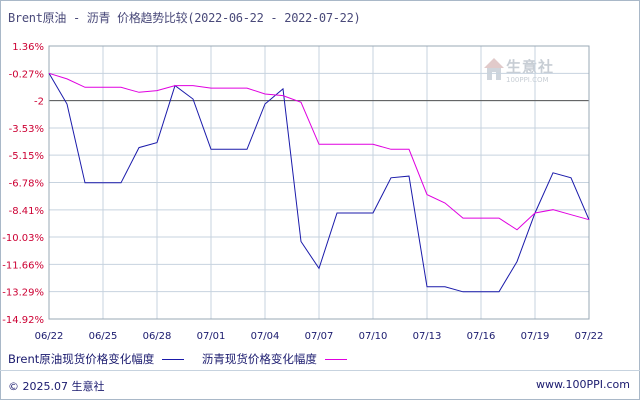  Describe the element at coordinates (373, 336) in the screenshot. I see `x-tick-label: 07/10` at that location.